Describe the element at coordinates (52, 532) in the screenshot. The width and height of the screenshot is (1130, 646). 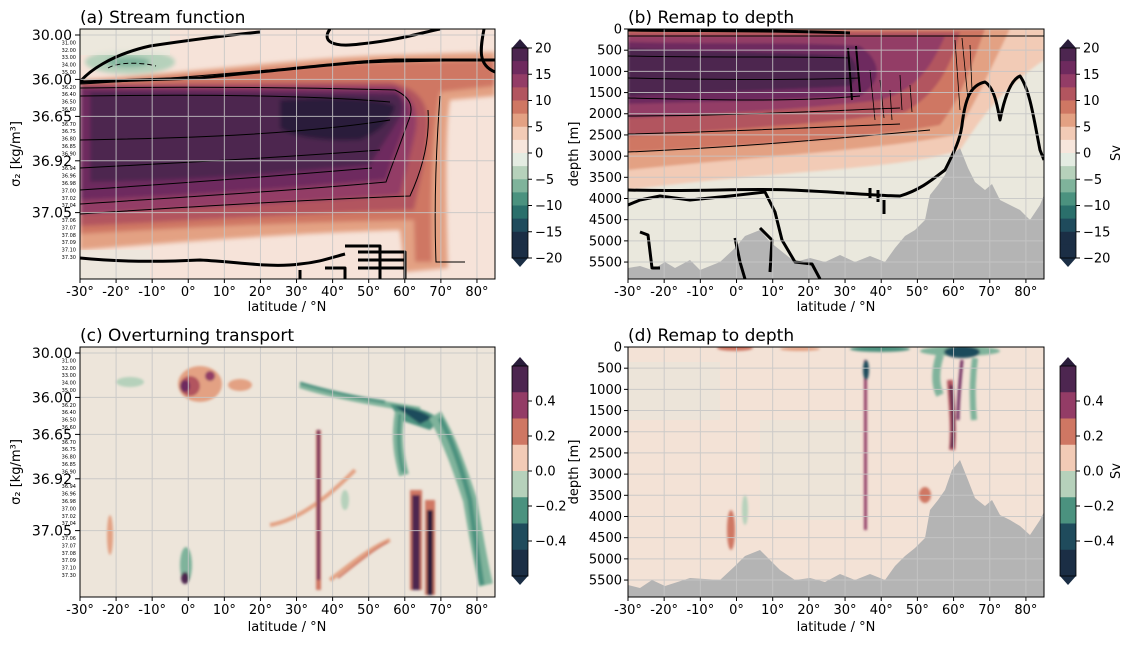
I see `y-major-tick-label: 37.05` at that location.